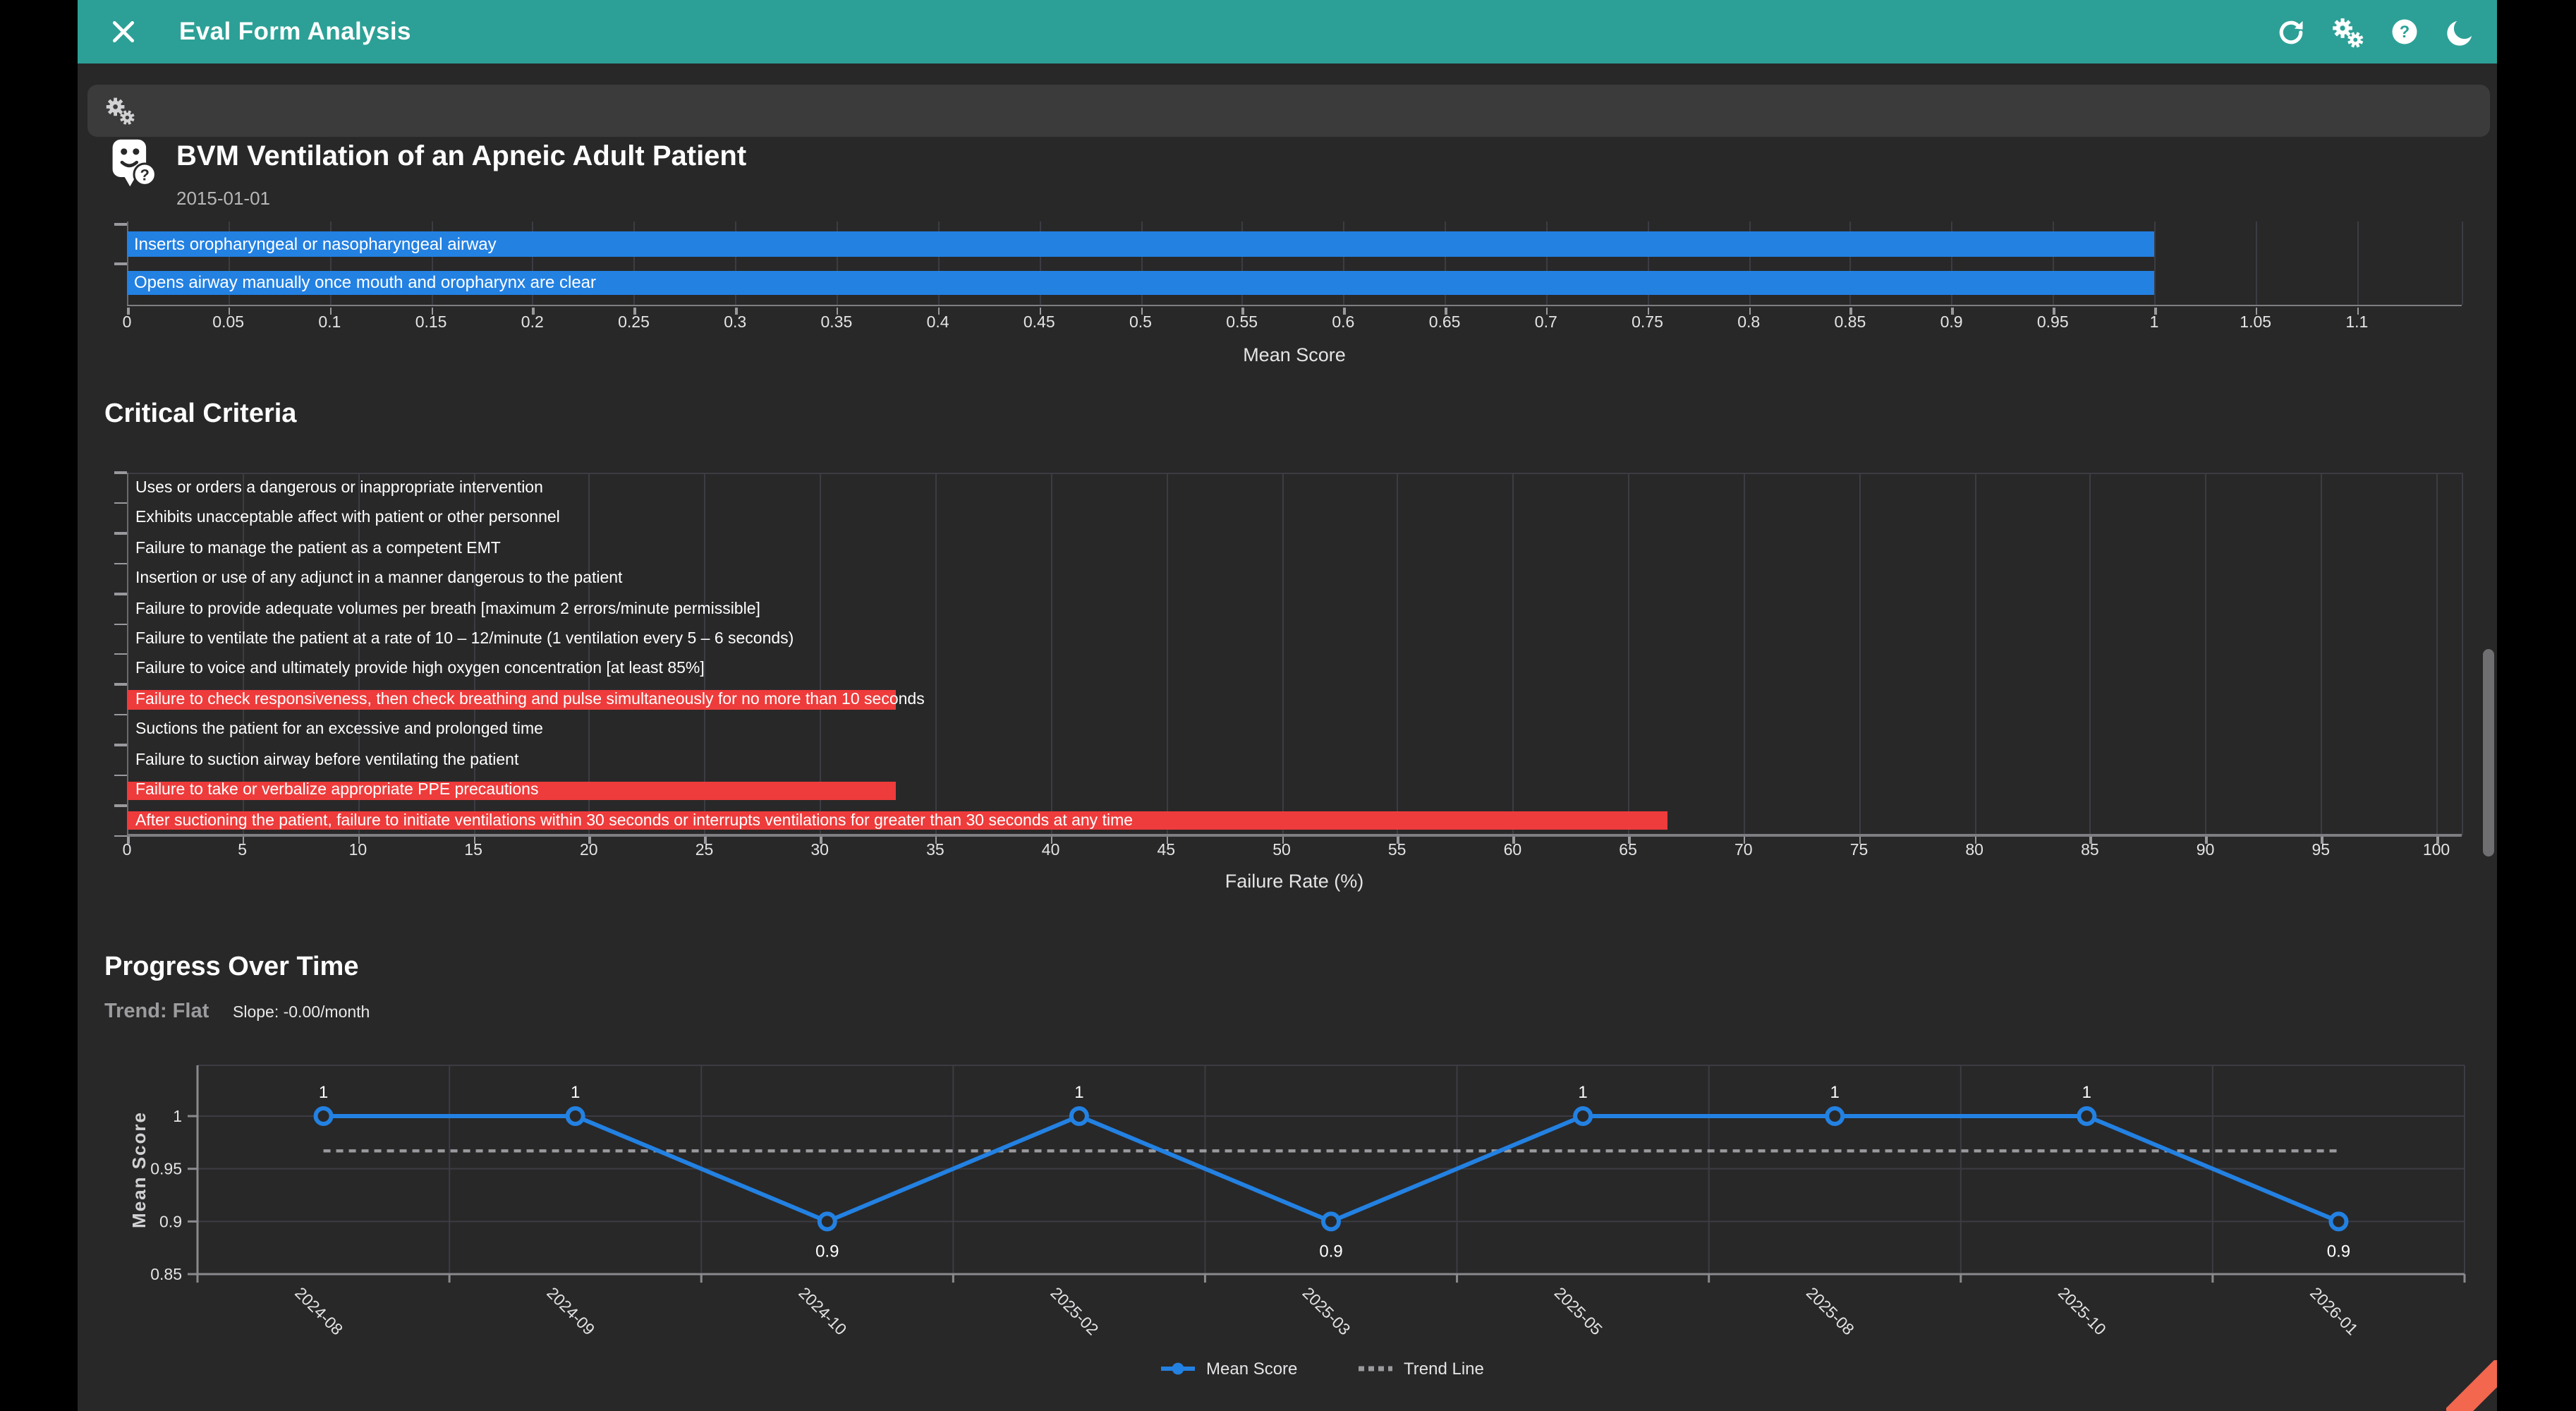 The height and width of the screenshot is (1411, 2576). Describe the element at coordinates (166, 1169) in the screenshot. I see `y-tick-label: 0.95` at that location.